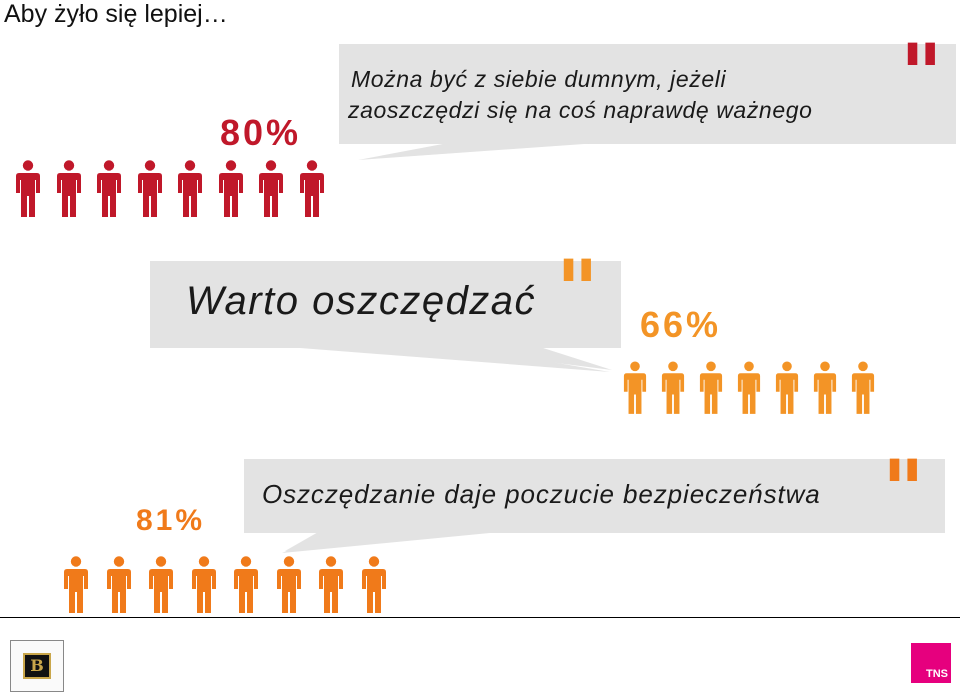  Describe the element at coordinates (921, 75) in the screenshot. I see `quote-mark-1: "` at that location.